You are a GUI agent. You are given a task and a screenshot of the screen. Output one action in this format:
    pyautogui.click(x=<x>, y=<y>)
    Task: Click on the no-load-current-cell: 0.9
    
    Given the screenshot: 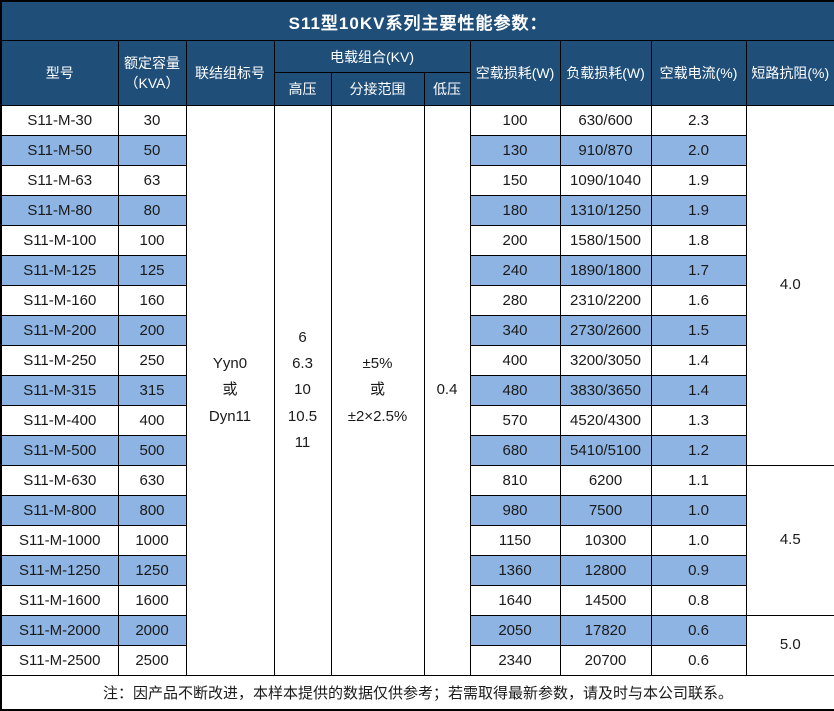 What is the action you would take?
    pyautogui.click(x=698, y=570)
    